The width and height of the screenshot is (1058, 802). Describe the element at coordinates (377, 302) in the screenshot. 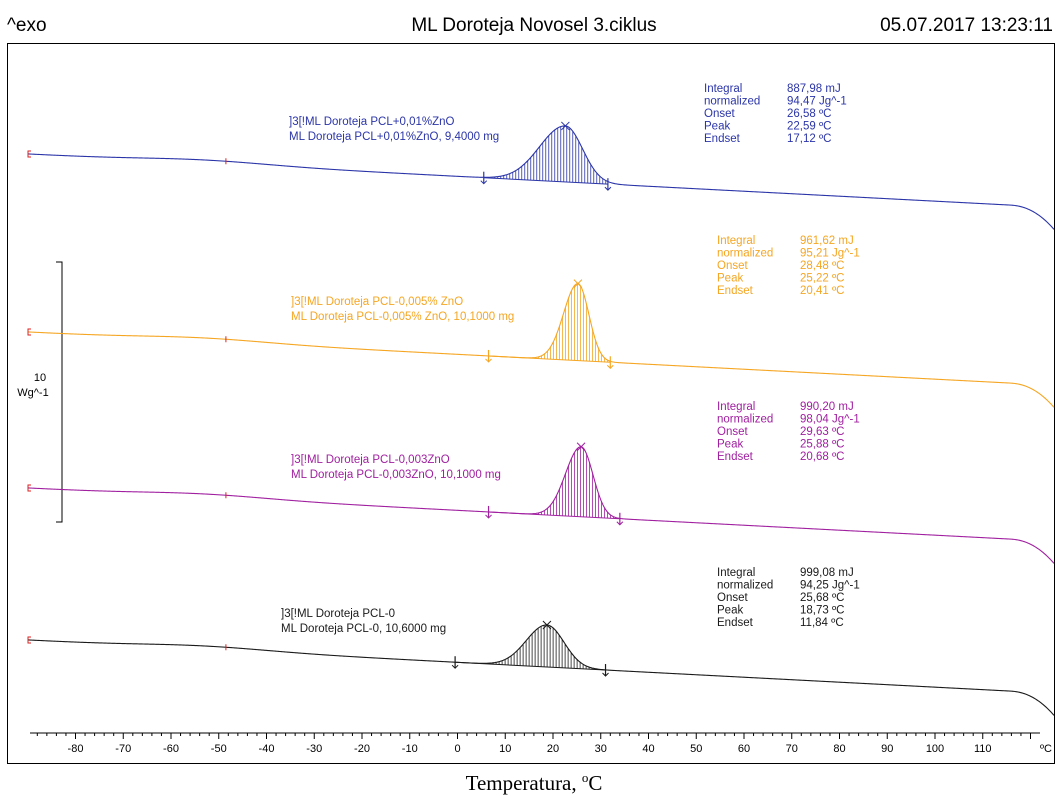

I see `curve-label-method: ]3[!ML Doroteja PCL-0,005% ZnO` at that location.